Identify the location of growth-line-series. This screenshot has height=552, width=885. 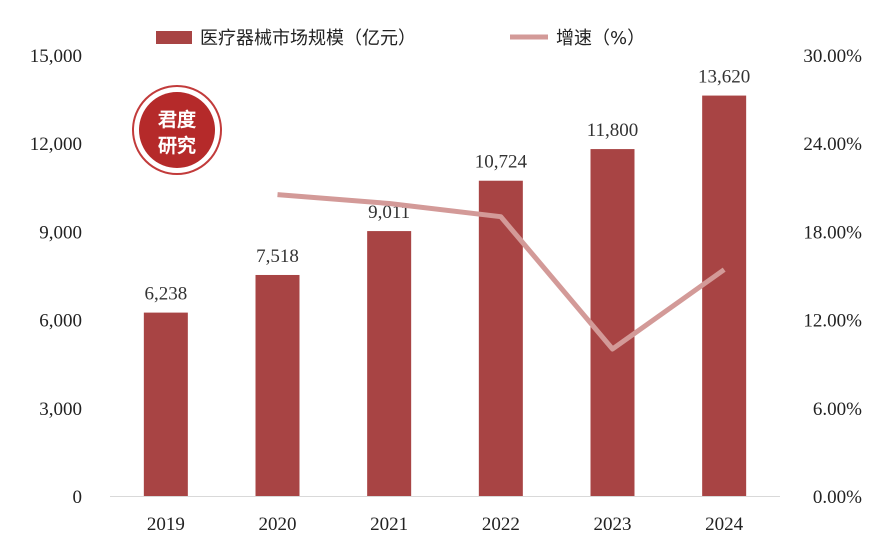
(501, 272).